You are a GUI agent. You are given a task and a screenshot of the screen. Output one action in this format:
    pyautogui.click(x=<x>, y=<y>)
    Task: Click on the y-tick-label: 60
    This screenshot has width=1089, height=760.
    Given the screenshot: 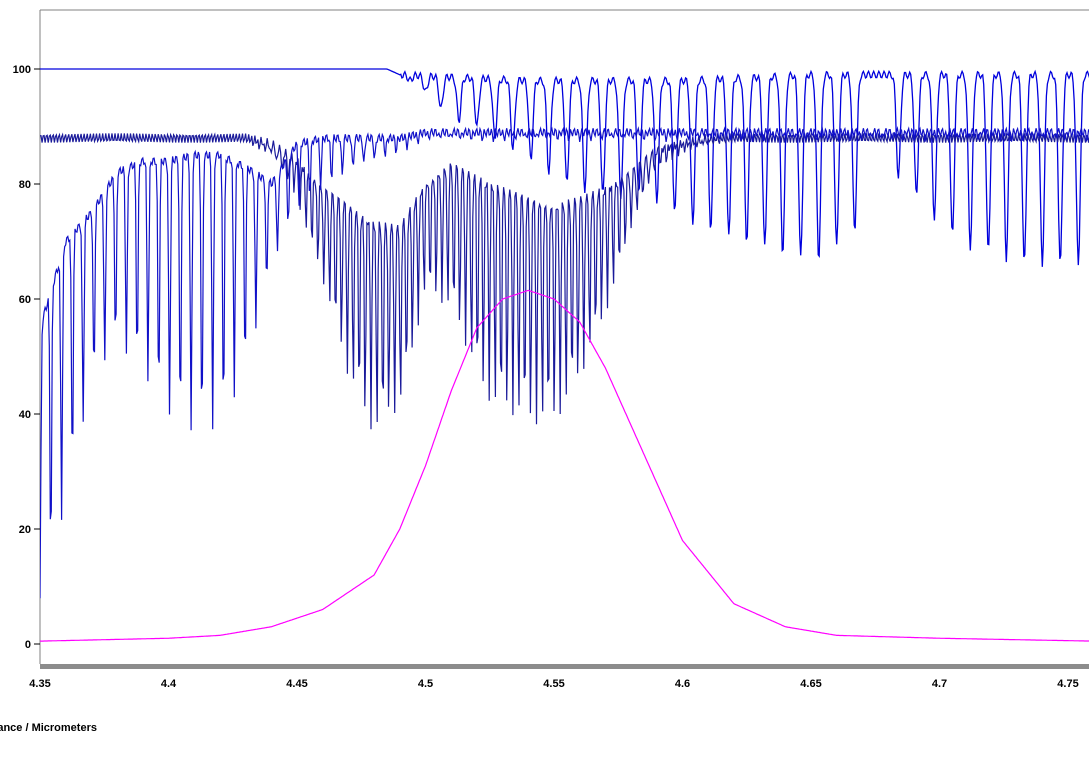 What is the action you would take?
    pyautogui.click(x=25, y=300)
    